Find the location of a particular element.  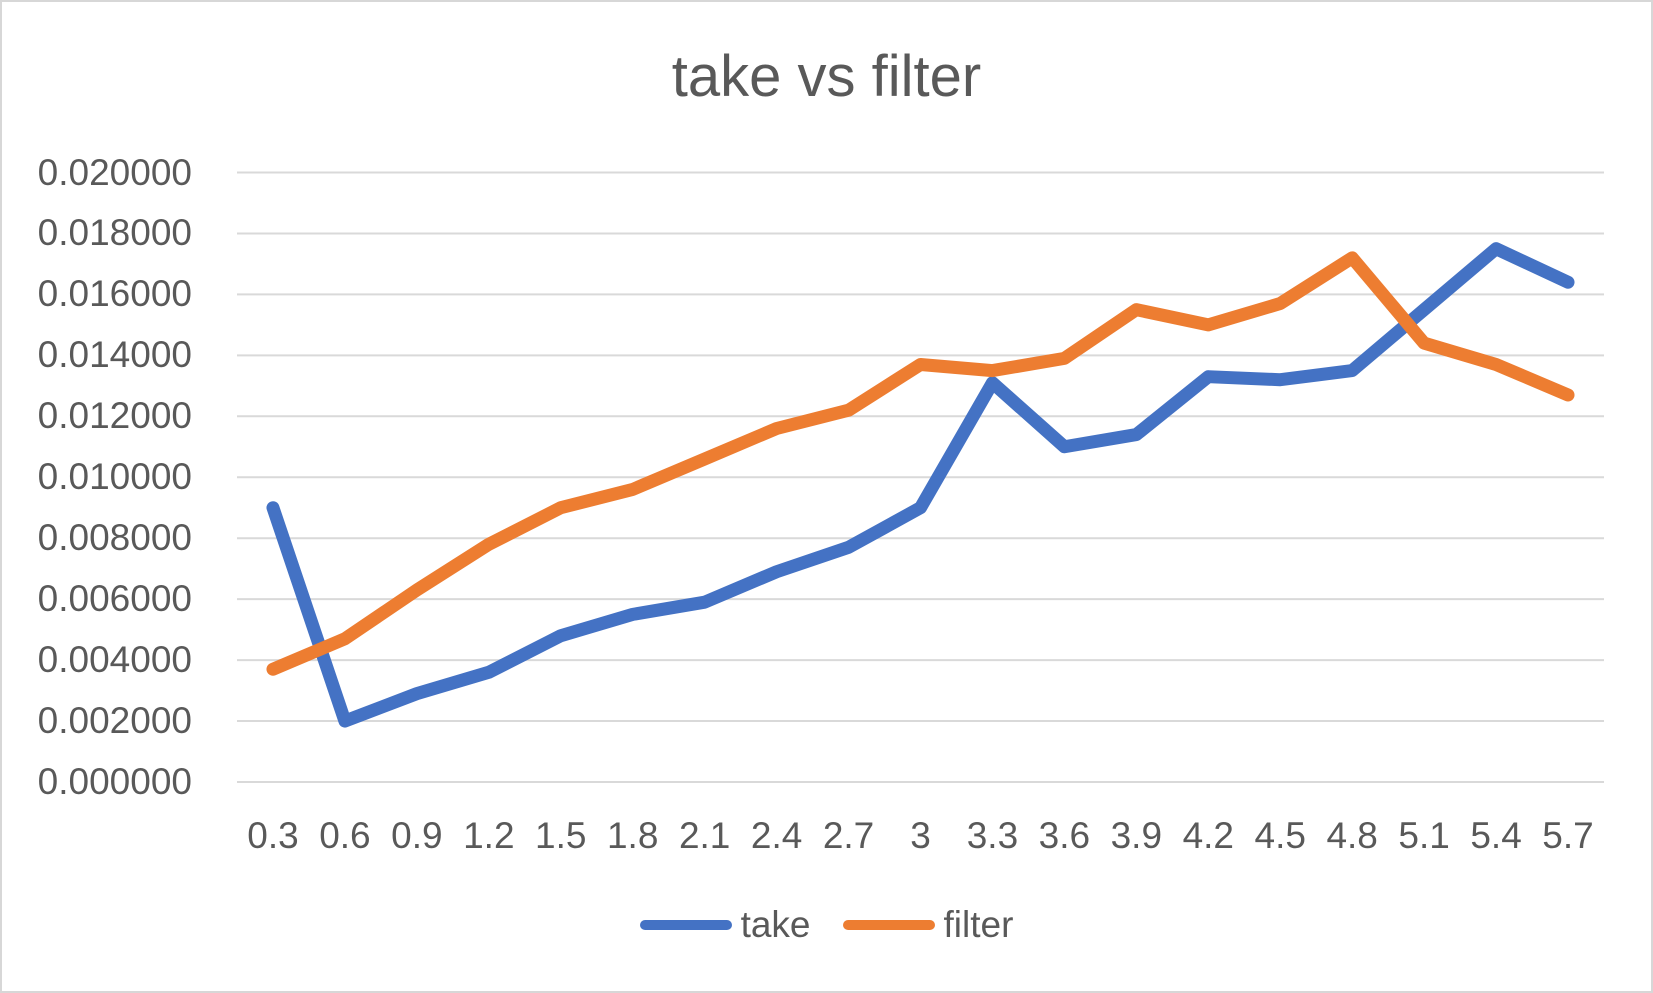

x-axis-tick-label: 3.6 is located at coordinates (1064, 835).